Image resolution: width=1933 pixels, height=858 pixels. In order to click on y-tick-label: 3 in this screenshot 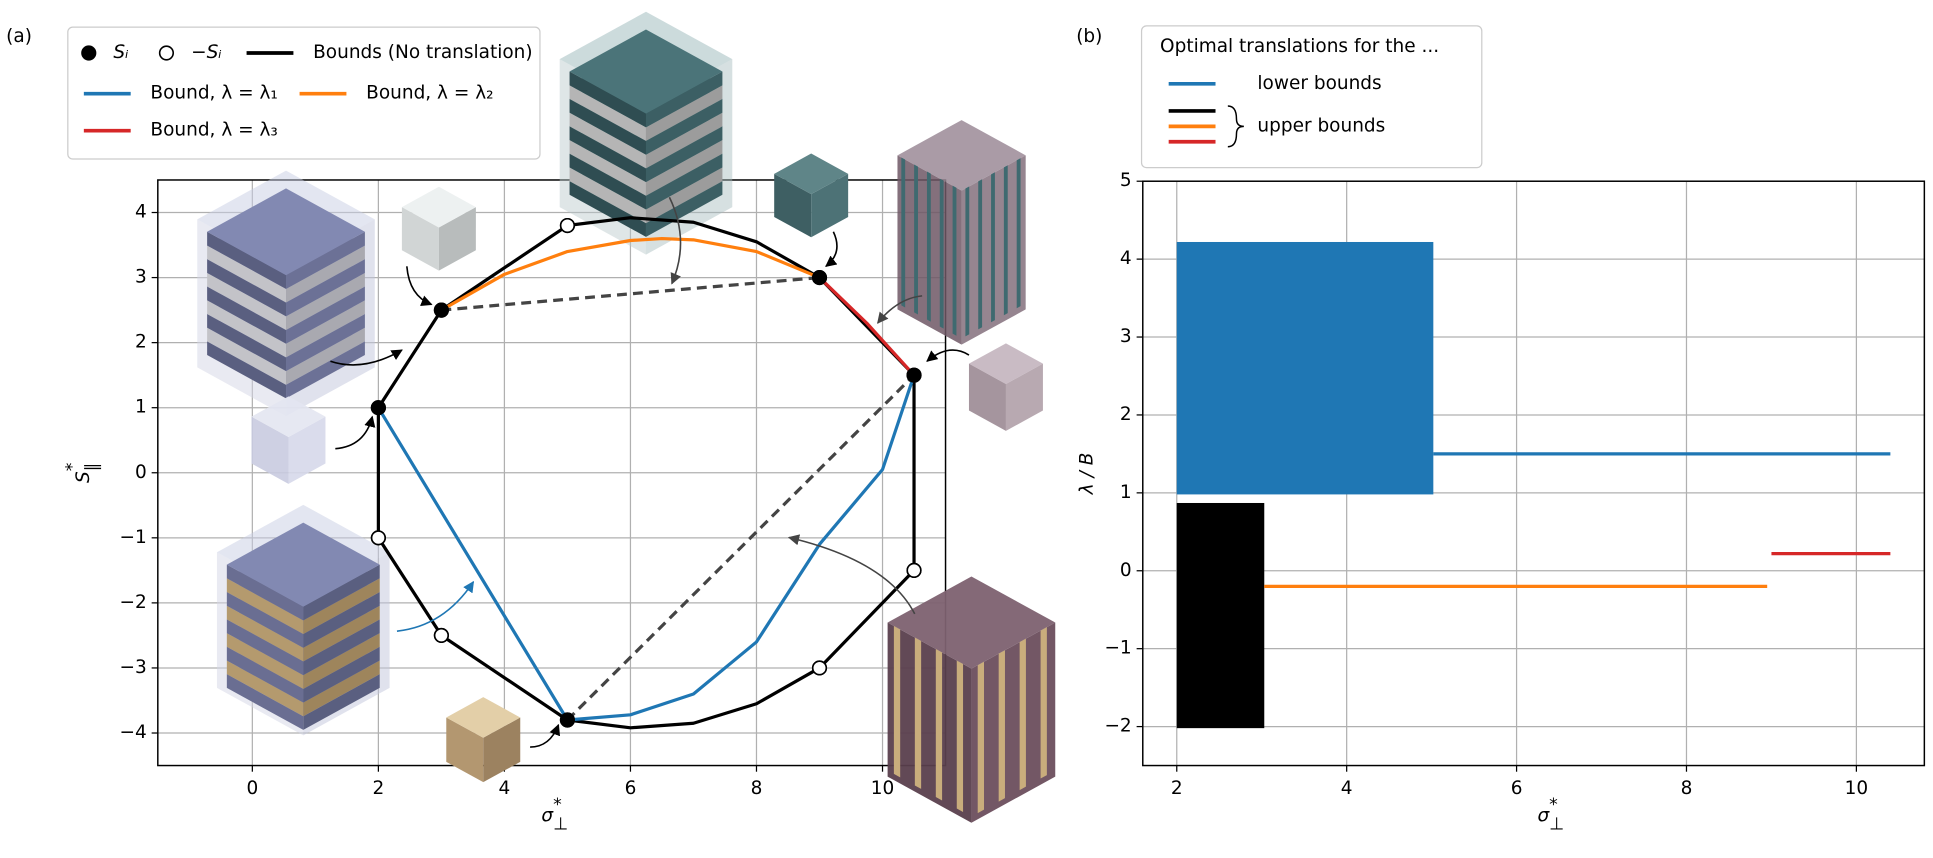, I will do `click(141, 277)`.